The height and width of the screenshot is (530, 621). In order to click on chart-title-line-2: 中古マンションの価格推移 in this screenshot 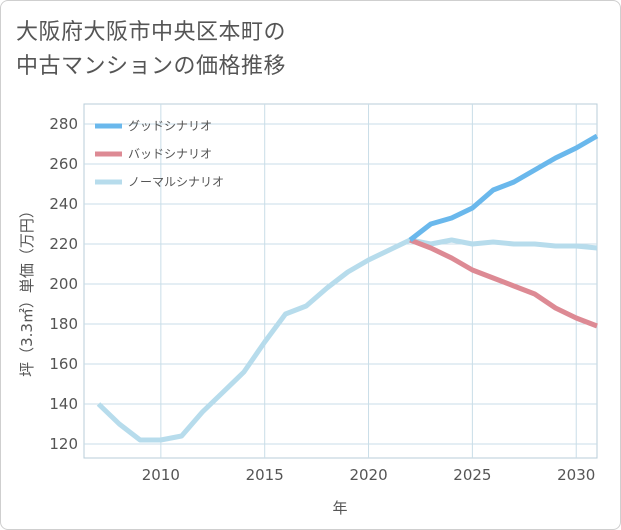, I will do `click(151, 66)`.